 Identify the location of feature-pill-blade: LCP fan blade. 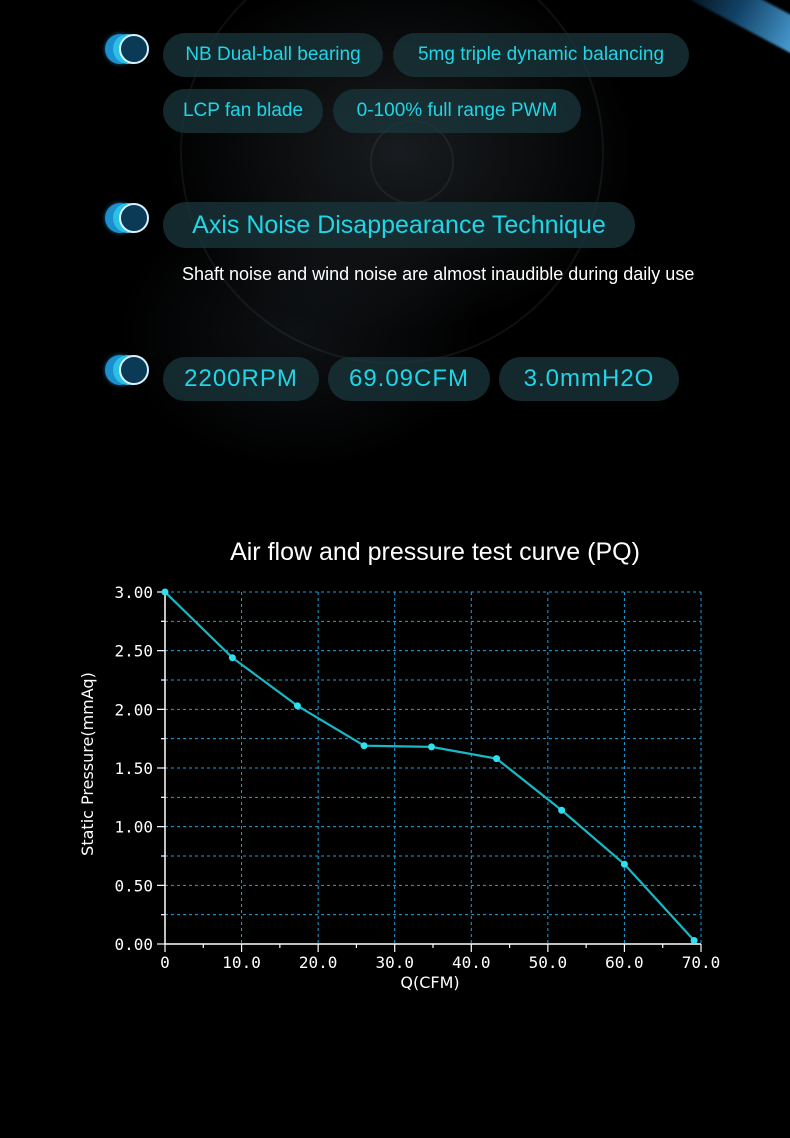
(243, 111).